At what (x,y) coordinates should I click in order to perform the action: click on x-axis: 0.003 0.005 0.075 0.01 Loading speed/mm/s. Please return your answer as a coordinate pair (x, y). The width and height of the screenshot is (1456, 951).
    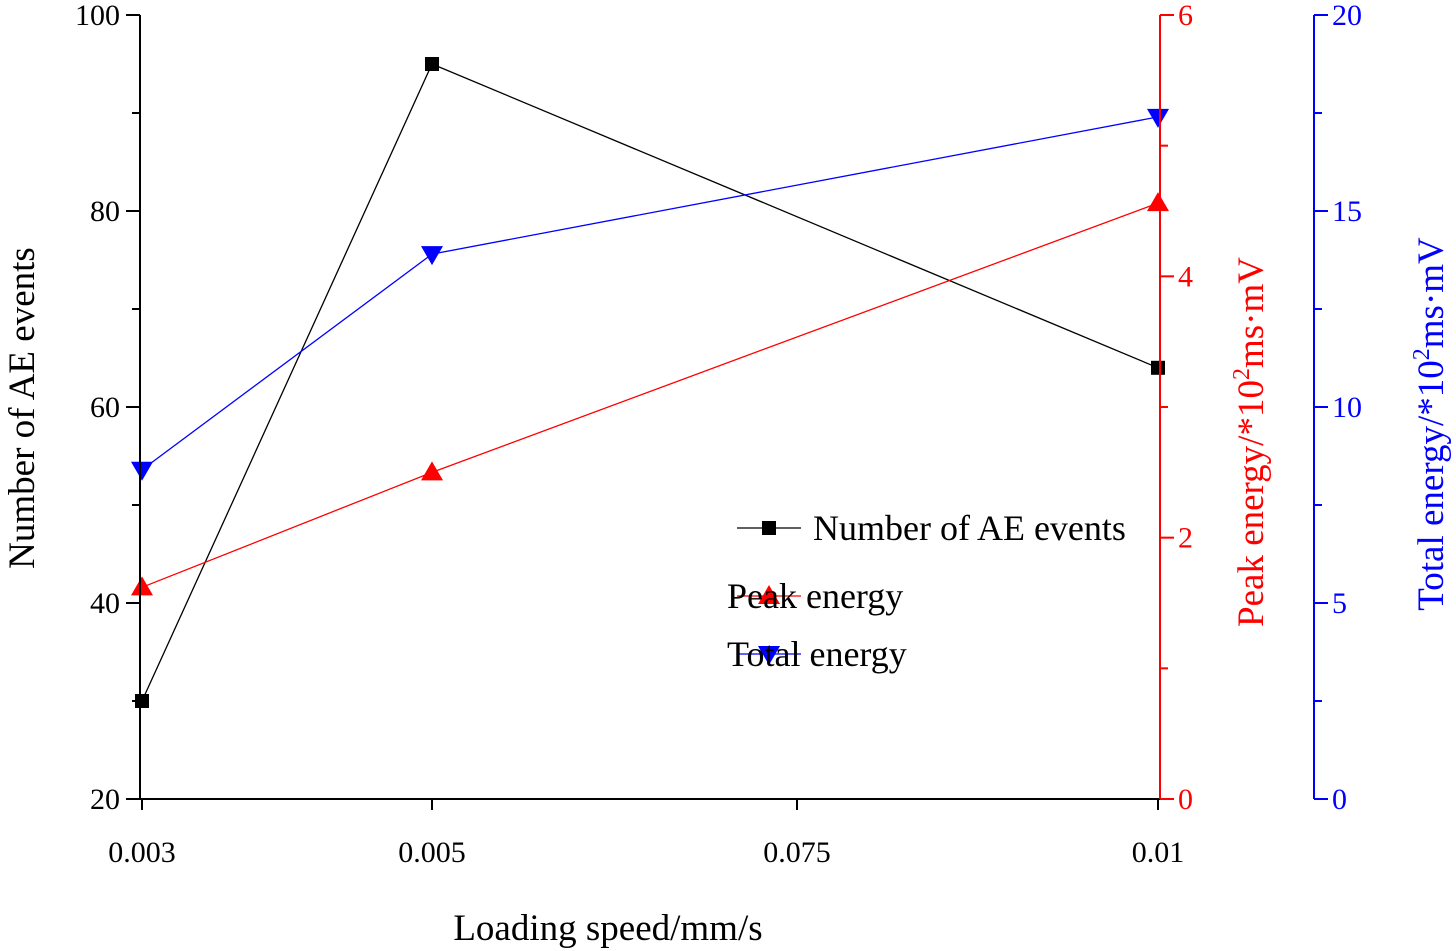
    Looking at the image, I should click on (646, 873).